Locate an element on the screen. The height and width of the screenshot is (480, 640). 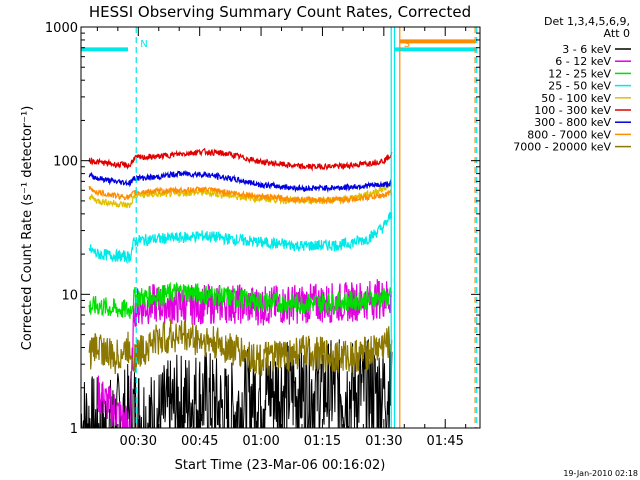
marker-label-0: N is located at coordinates (143, 44).